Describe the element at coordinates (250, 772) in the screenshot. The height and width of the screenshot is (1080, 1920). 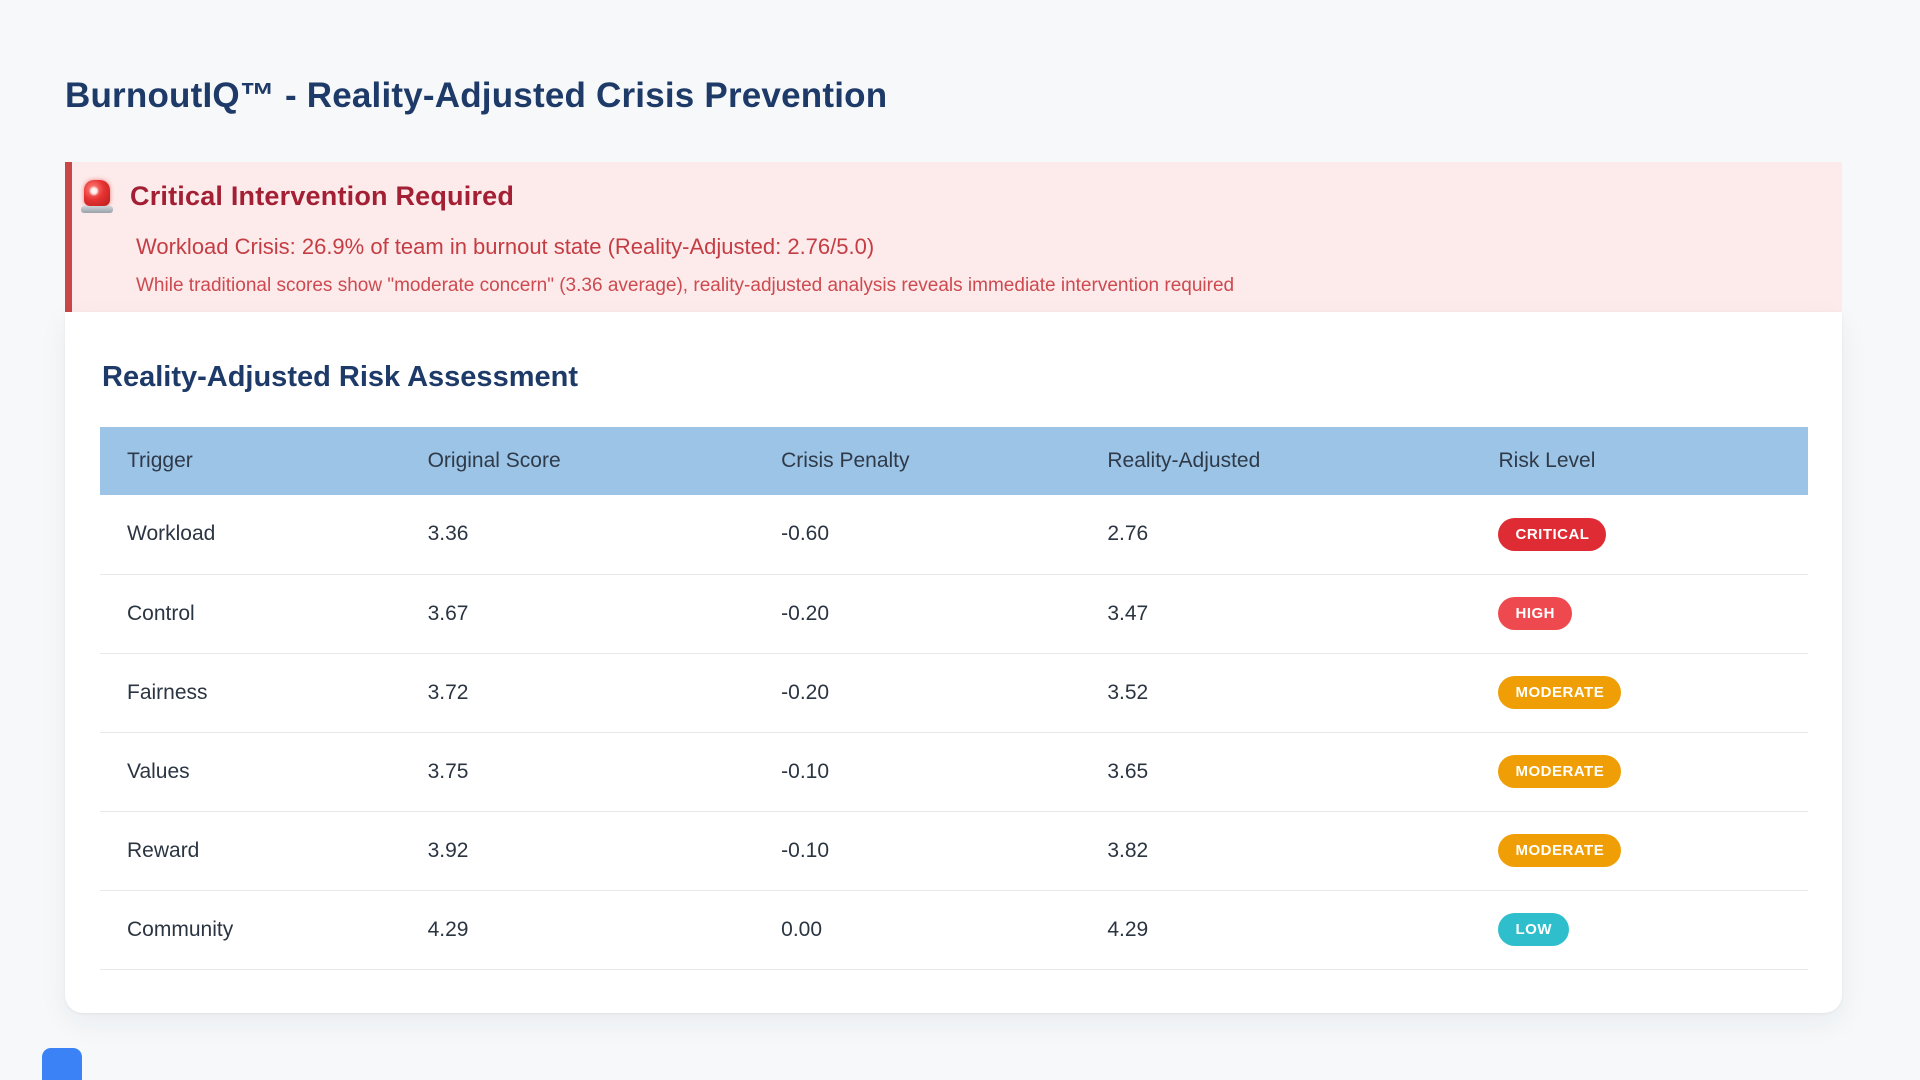
I see `trigger-cell: Values` at that location.